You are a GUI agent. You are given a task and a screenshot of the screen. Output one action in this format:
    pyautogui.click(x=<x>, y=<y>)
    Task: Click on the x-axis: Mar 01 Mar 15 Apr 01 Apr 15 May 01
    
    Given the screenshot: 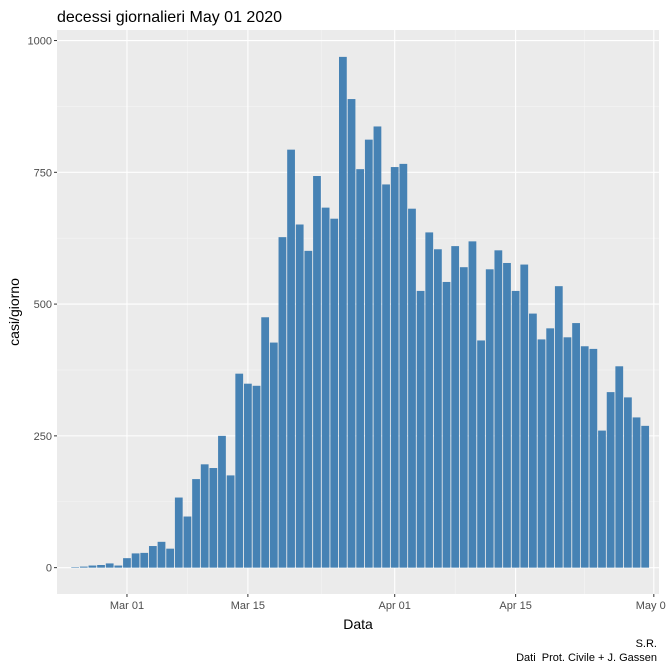 What is the action you would take?
    pyautogui.click(x=388, y=603)
    